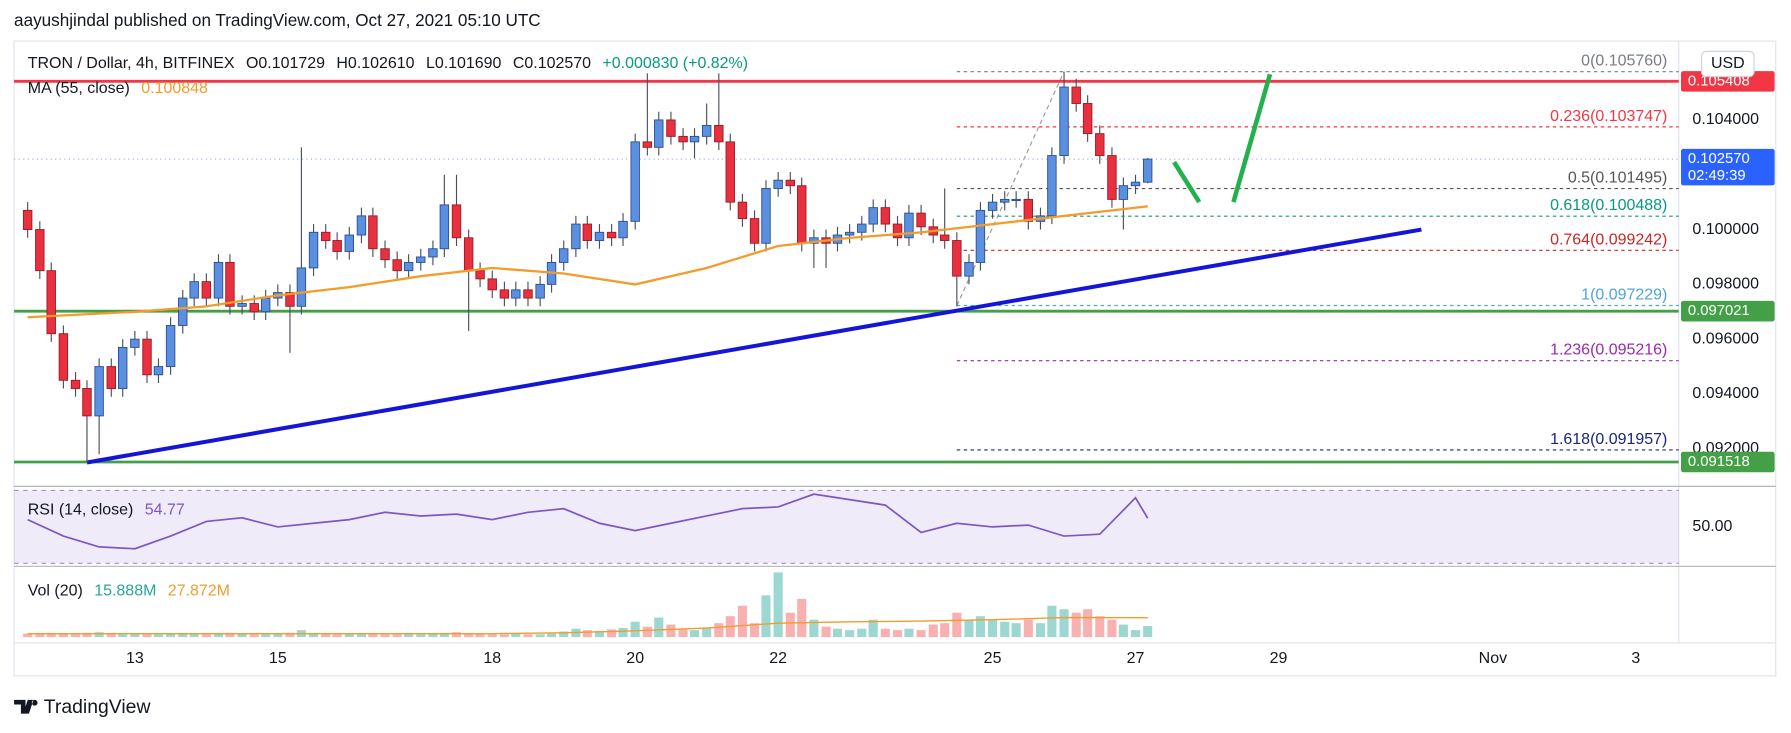  I want to click on y-tick-label: 50.00, so click(1712, 526).